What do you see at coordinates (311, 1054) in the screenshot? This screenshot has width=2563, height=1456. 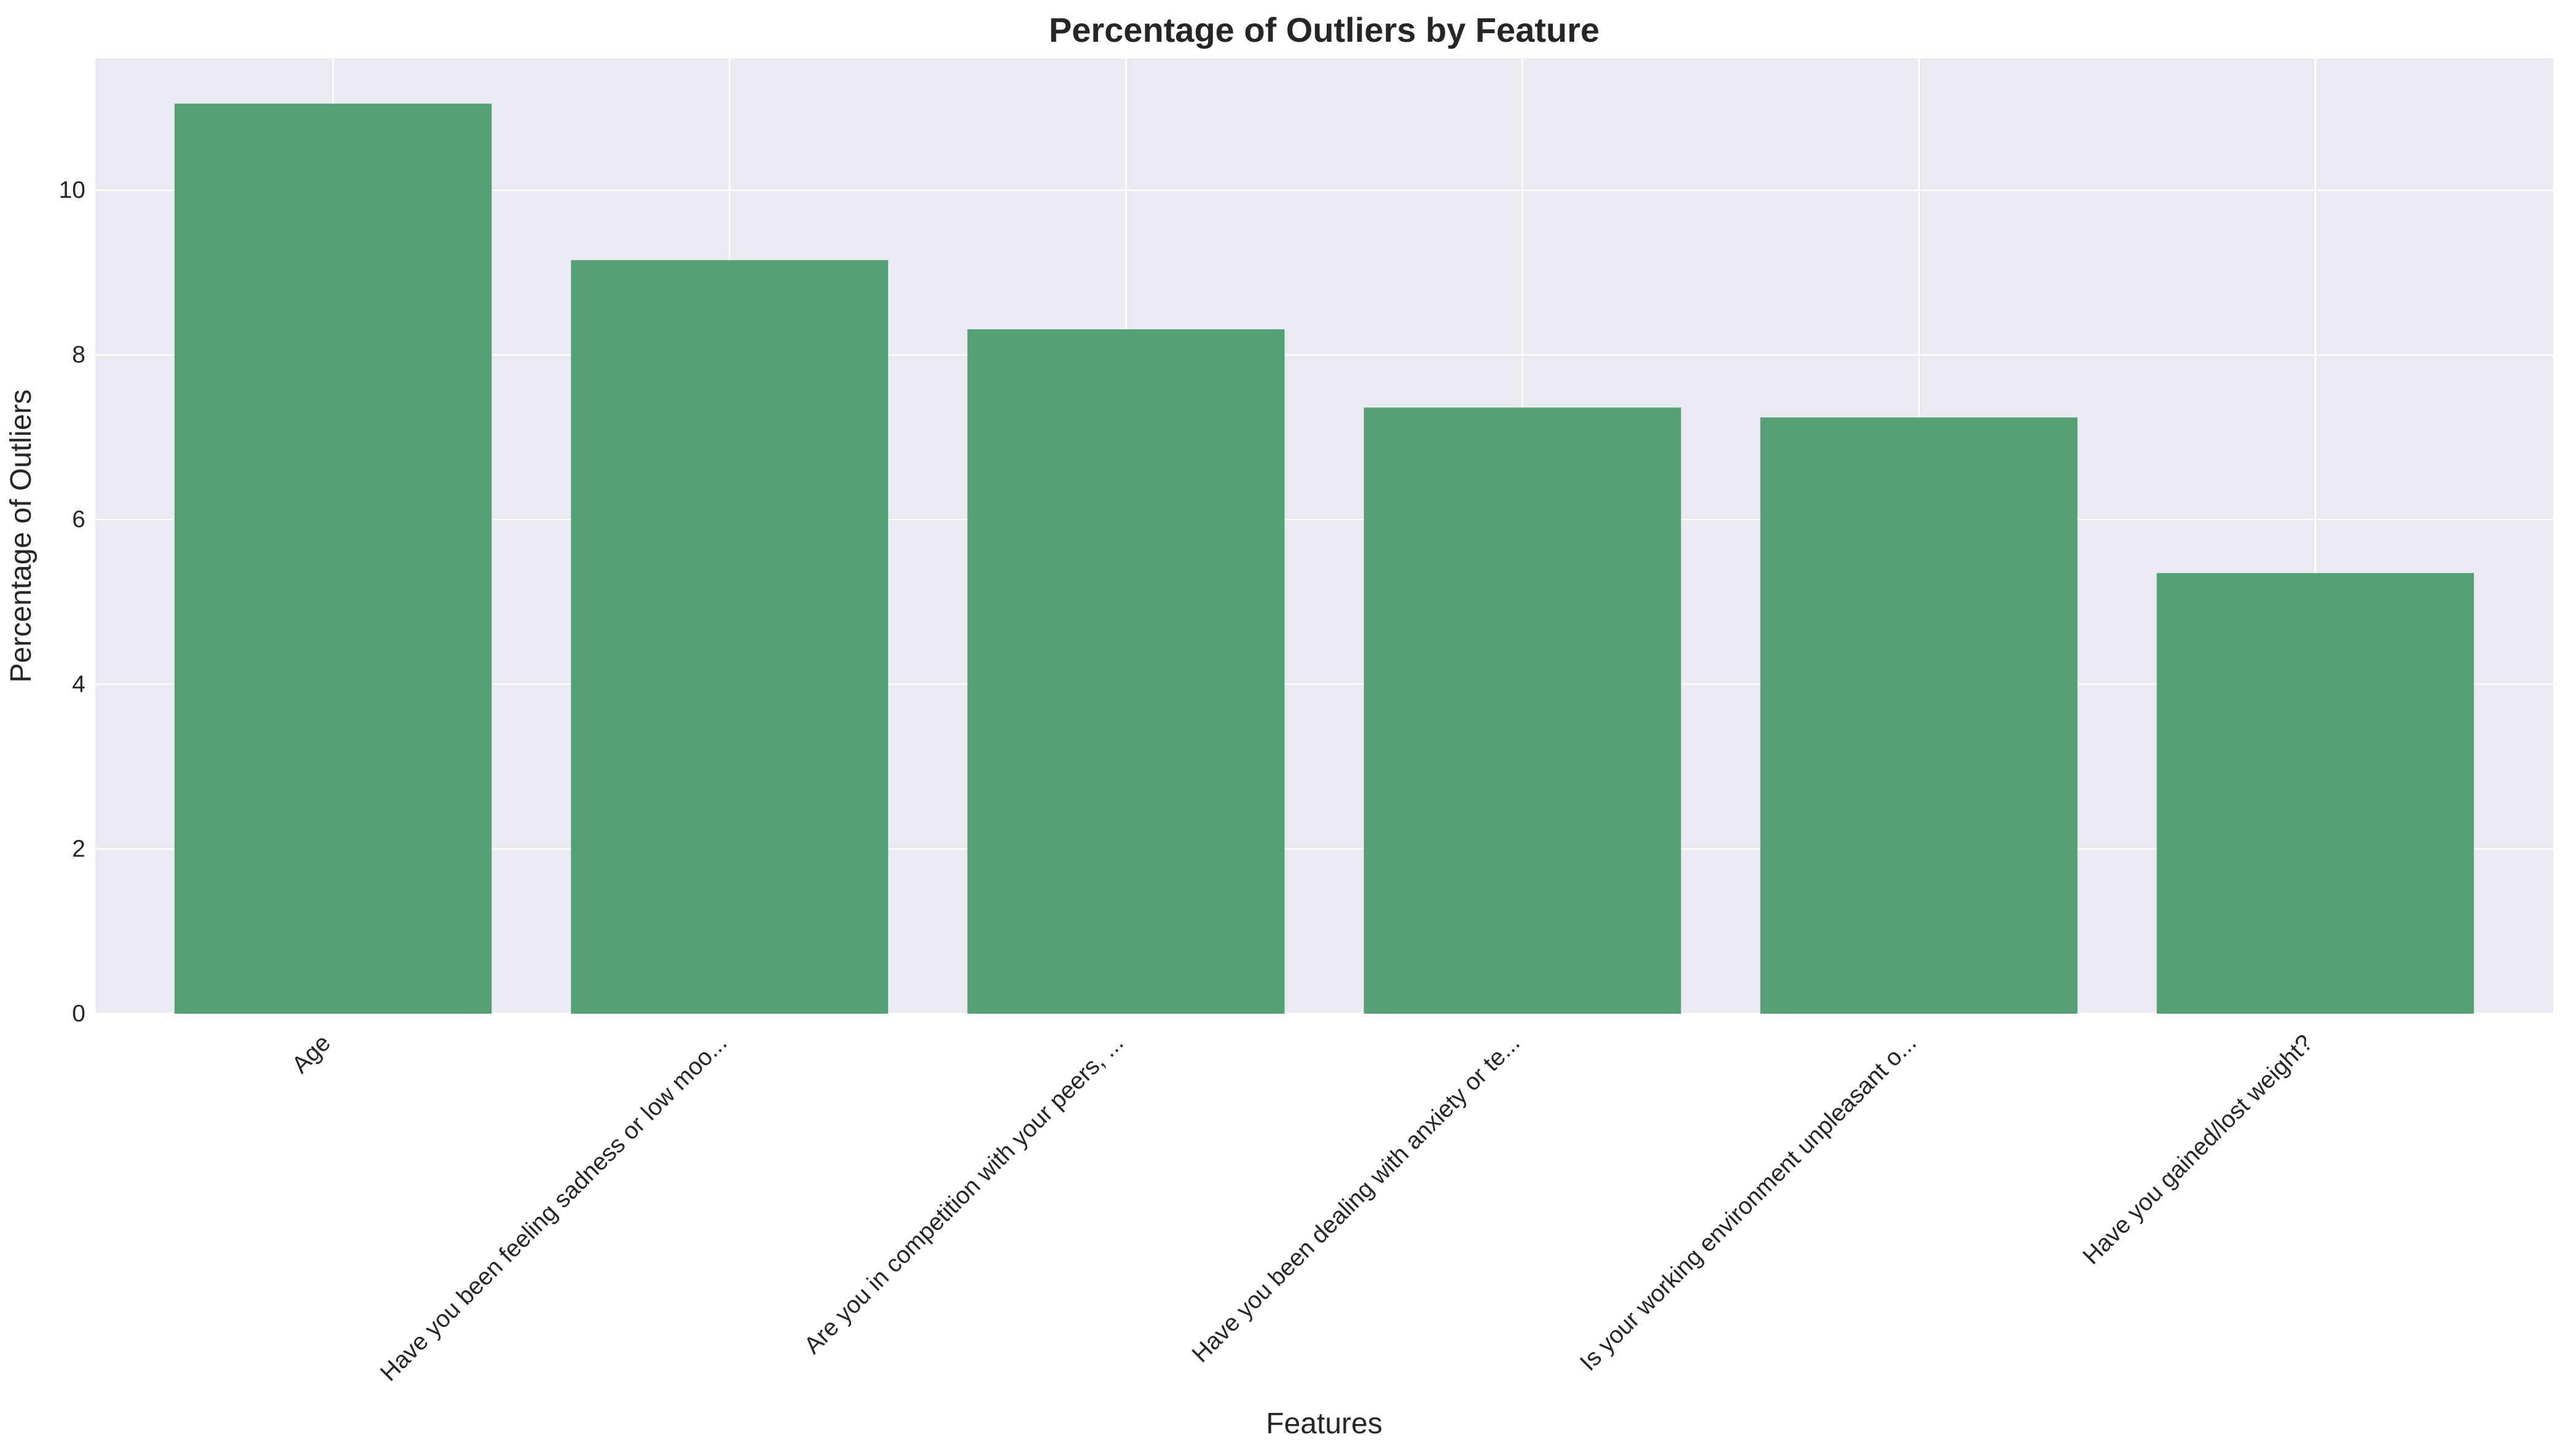 I see `x-tick-label: Age` at bounding box center [311, 1054].